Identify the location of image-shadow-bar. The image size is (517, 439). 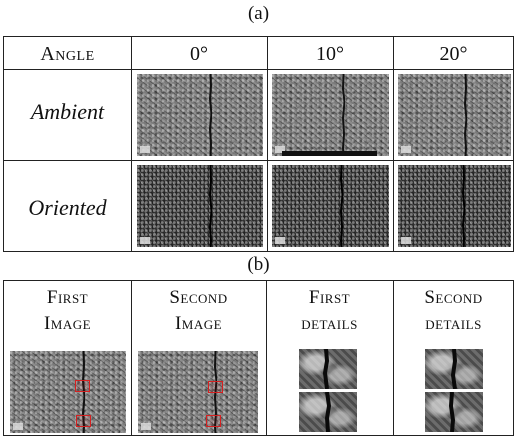
(329, 153).